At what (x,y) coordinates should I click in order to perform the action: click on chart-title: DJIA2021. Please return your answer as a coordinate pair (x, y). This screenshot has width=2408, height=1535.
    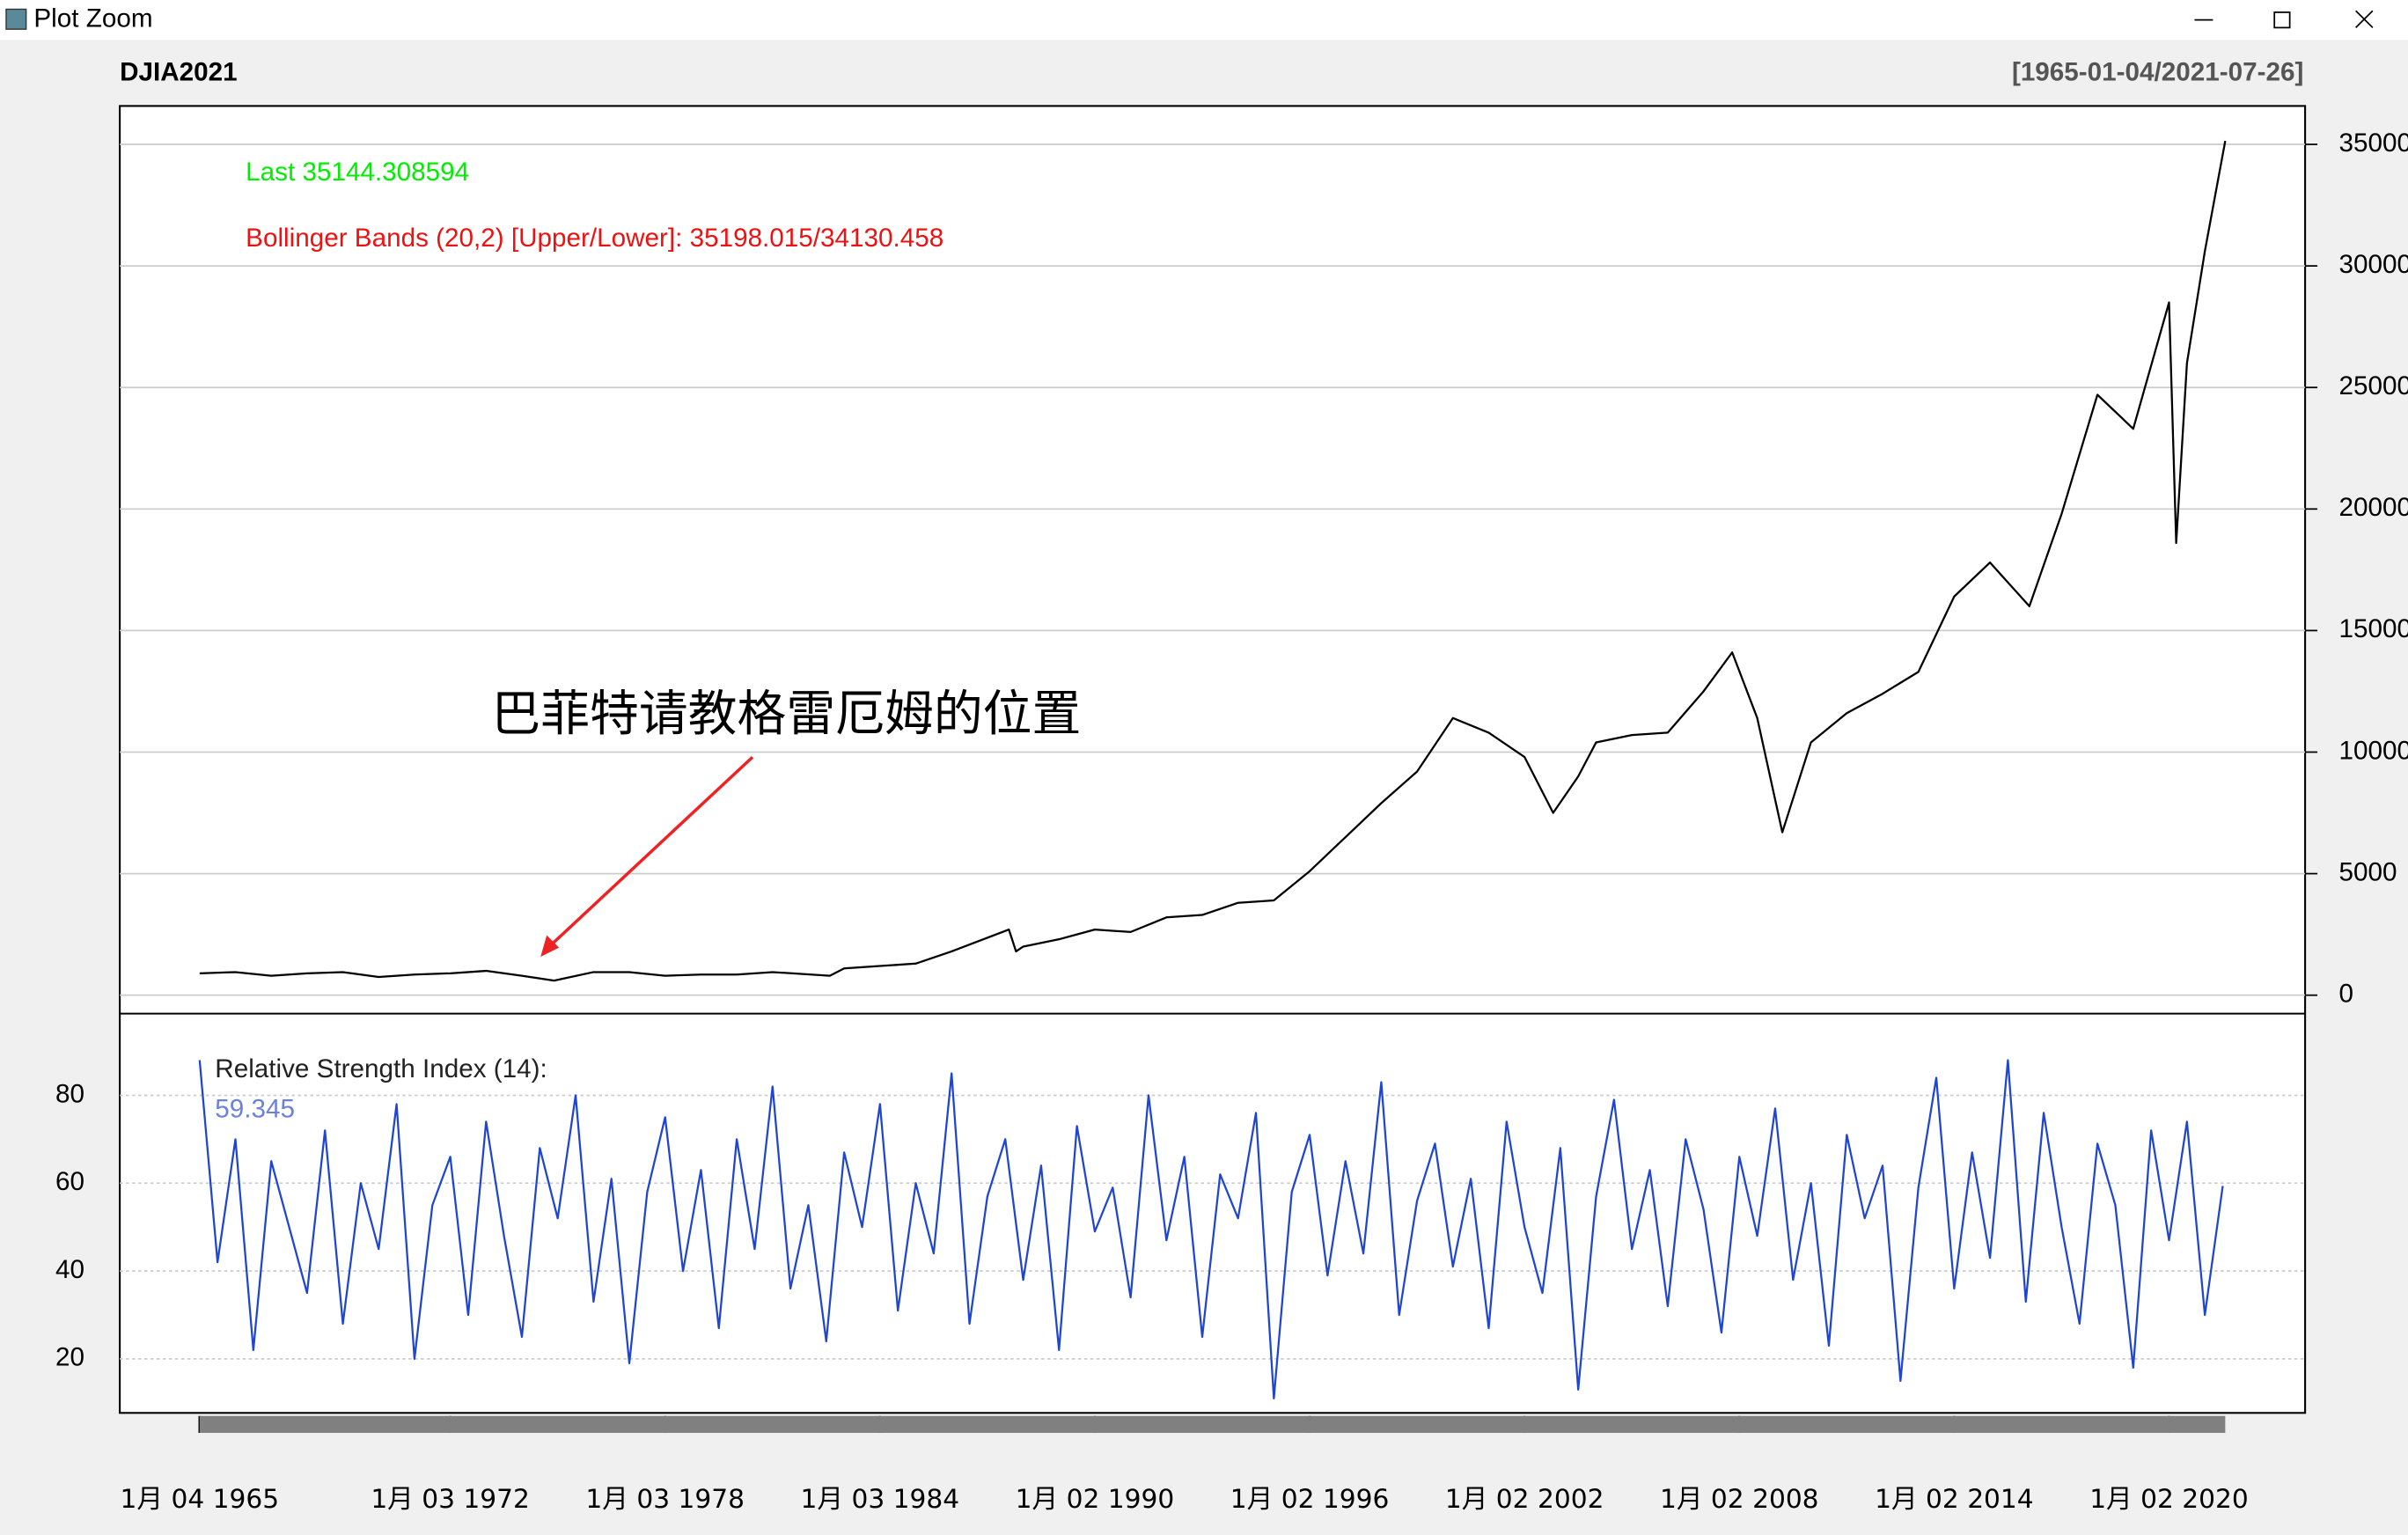
    Looking at the image, I should click on (179, 72).